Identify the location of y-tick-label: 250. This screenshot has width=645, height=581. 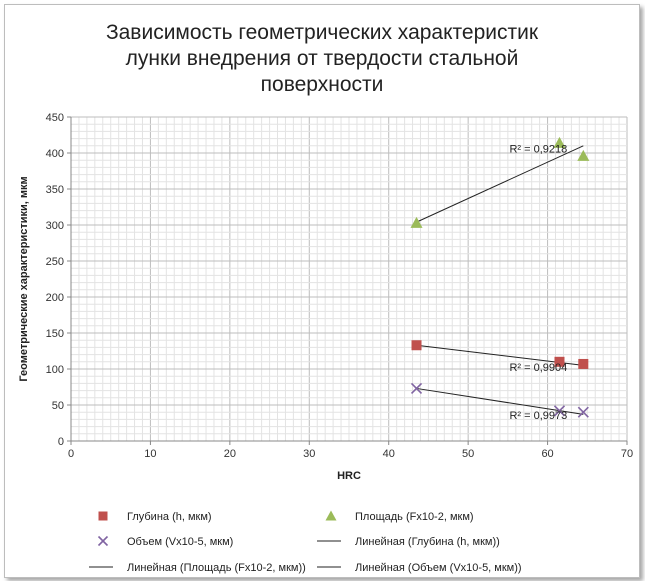
(55, 262).